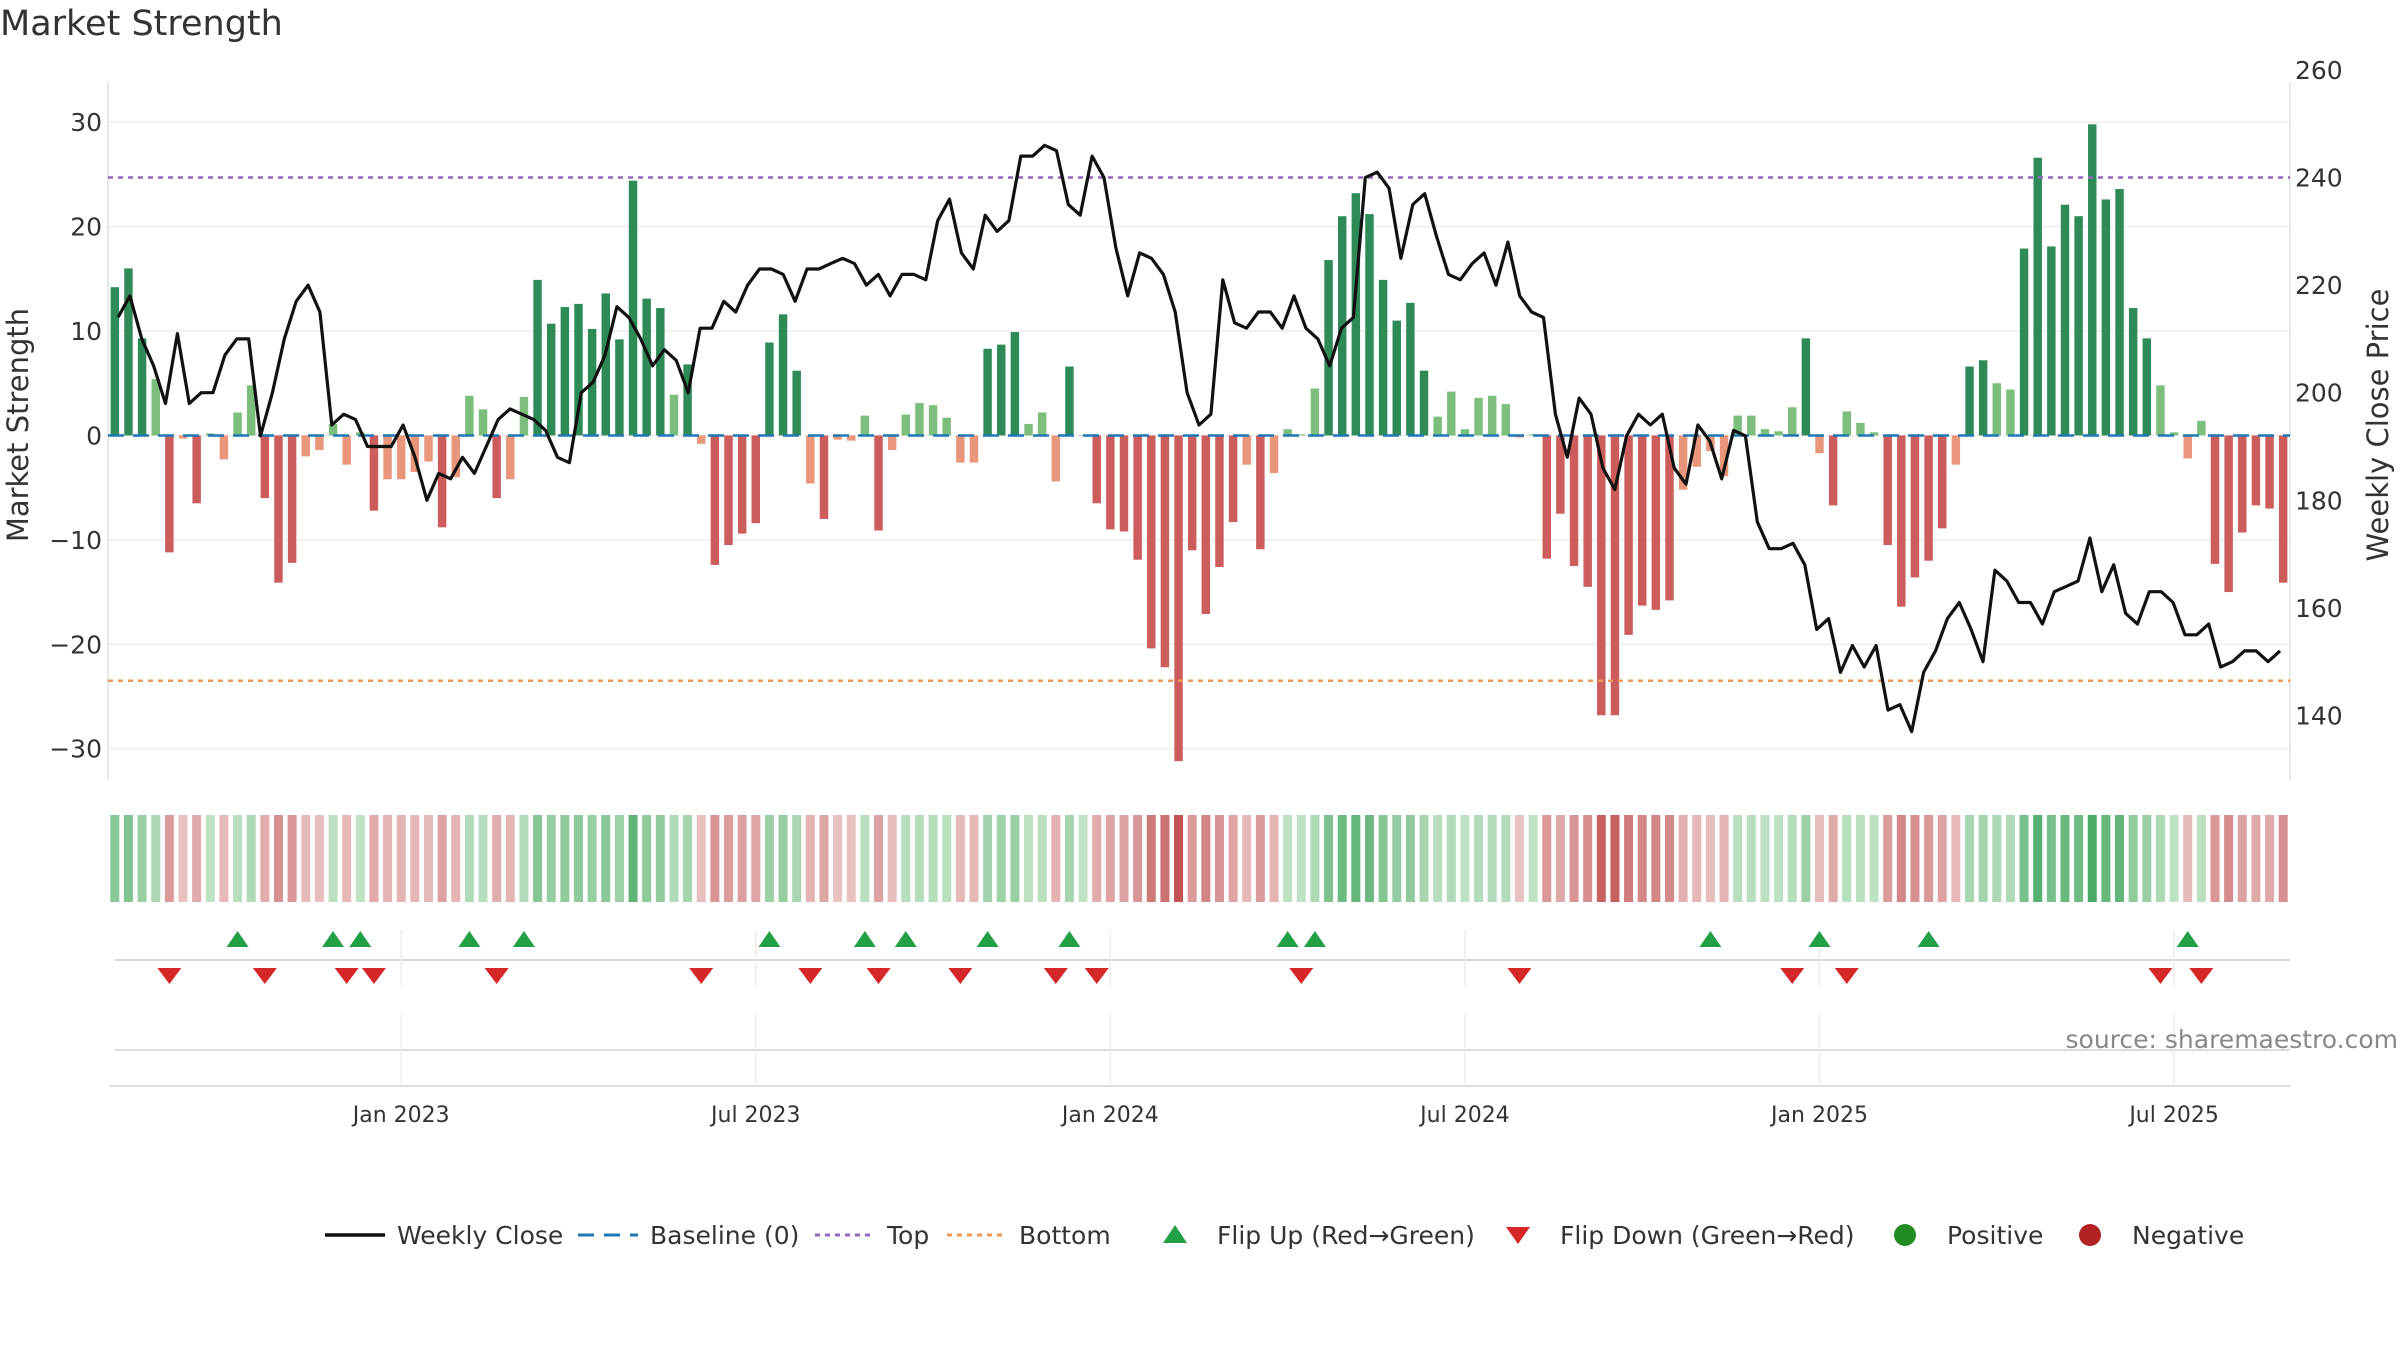 The width and height of the screenshot is (2400, 1354). Describe the element at coordinates (86, 331) in the screenshot. I see `y-tick-label: 10` at that location.